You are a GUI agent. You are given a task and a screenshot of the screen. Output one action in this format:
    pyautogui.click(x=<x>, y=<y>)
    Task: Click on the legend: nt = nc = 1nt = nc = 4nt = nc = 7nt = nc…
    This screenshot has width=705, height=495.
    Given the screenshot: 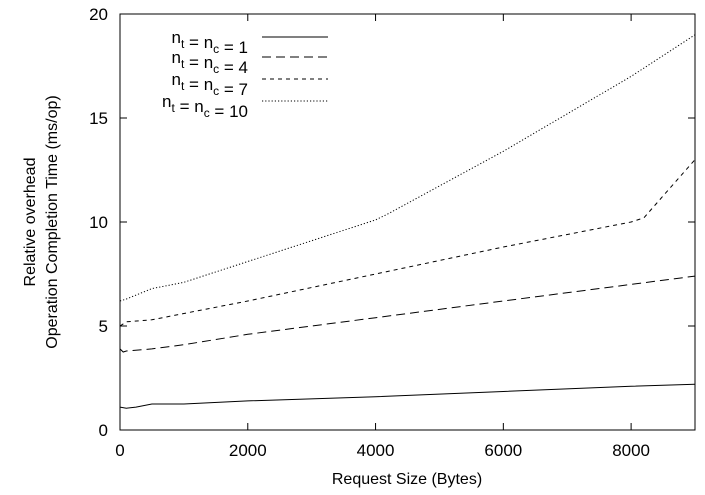 What is the action you would take?
    pyautogui.click(x=245, y=74)
    